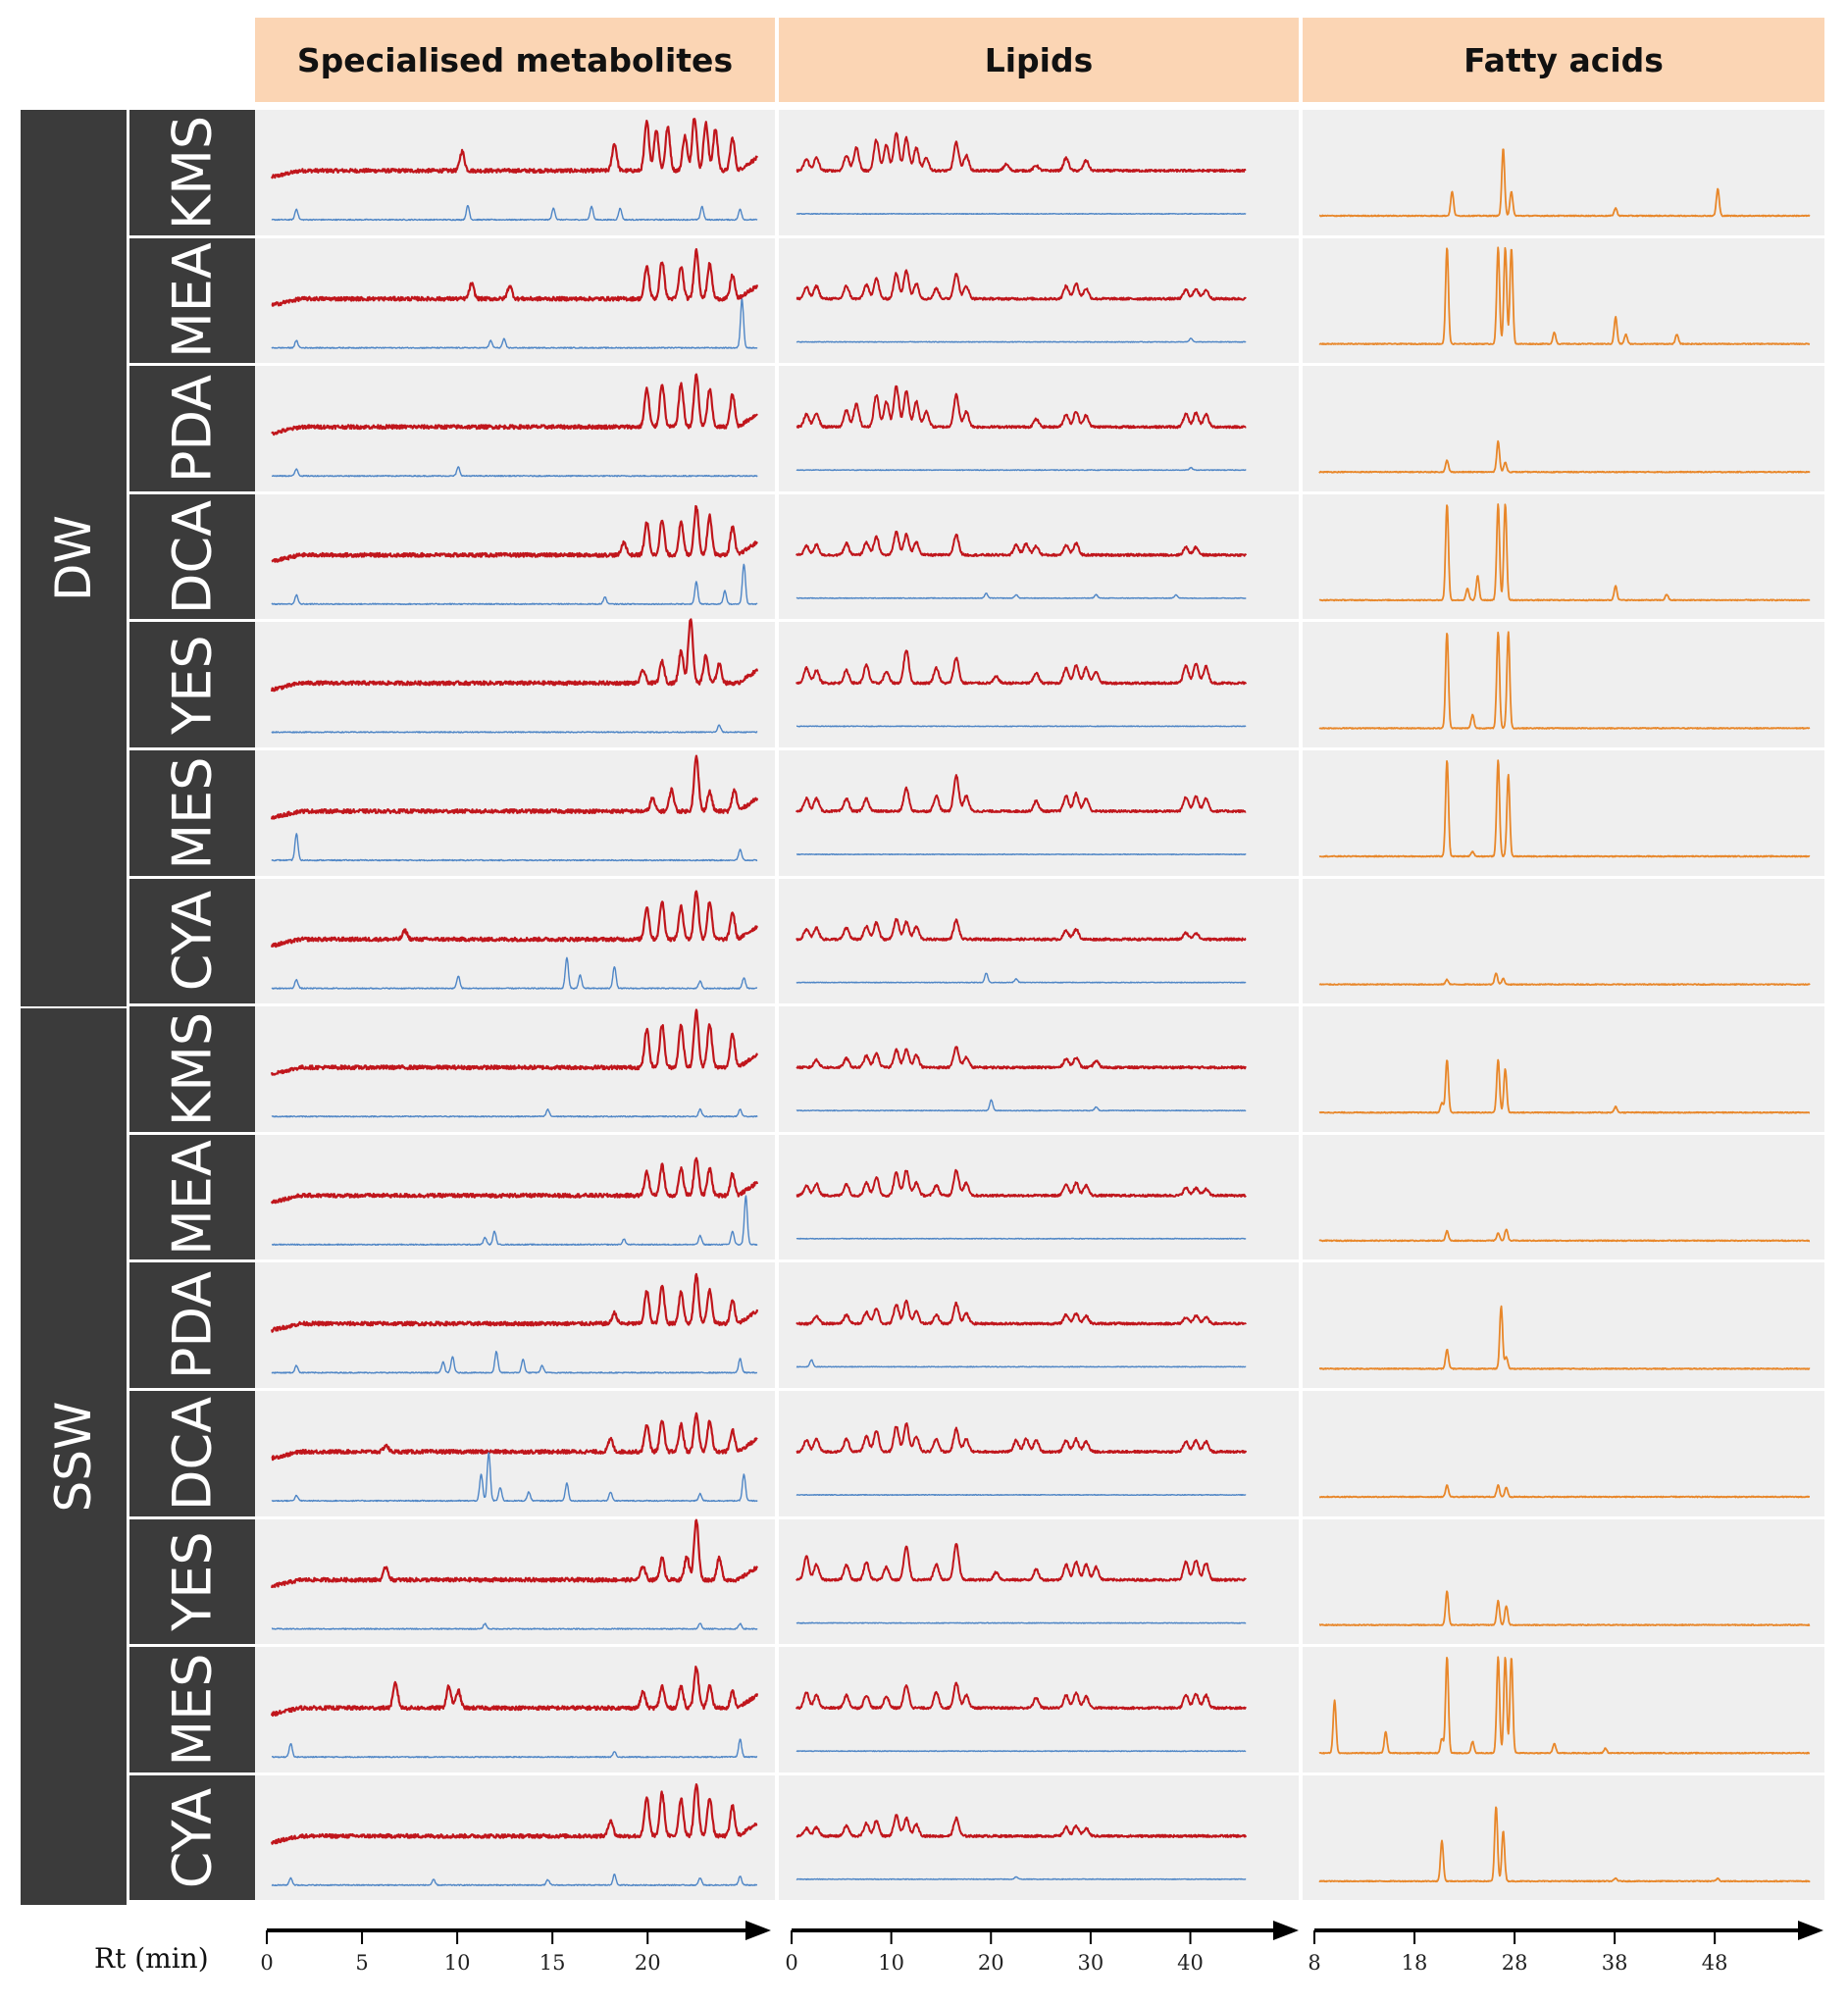 The width and height of the screenshot is (1848, 2003). I want to click on lipid-trace-blue-dw-kms, so click(1022, 214).